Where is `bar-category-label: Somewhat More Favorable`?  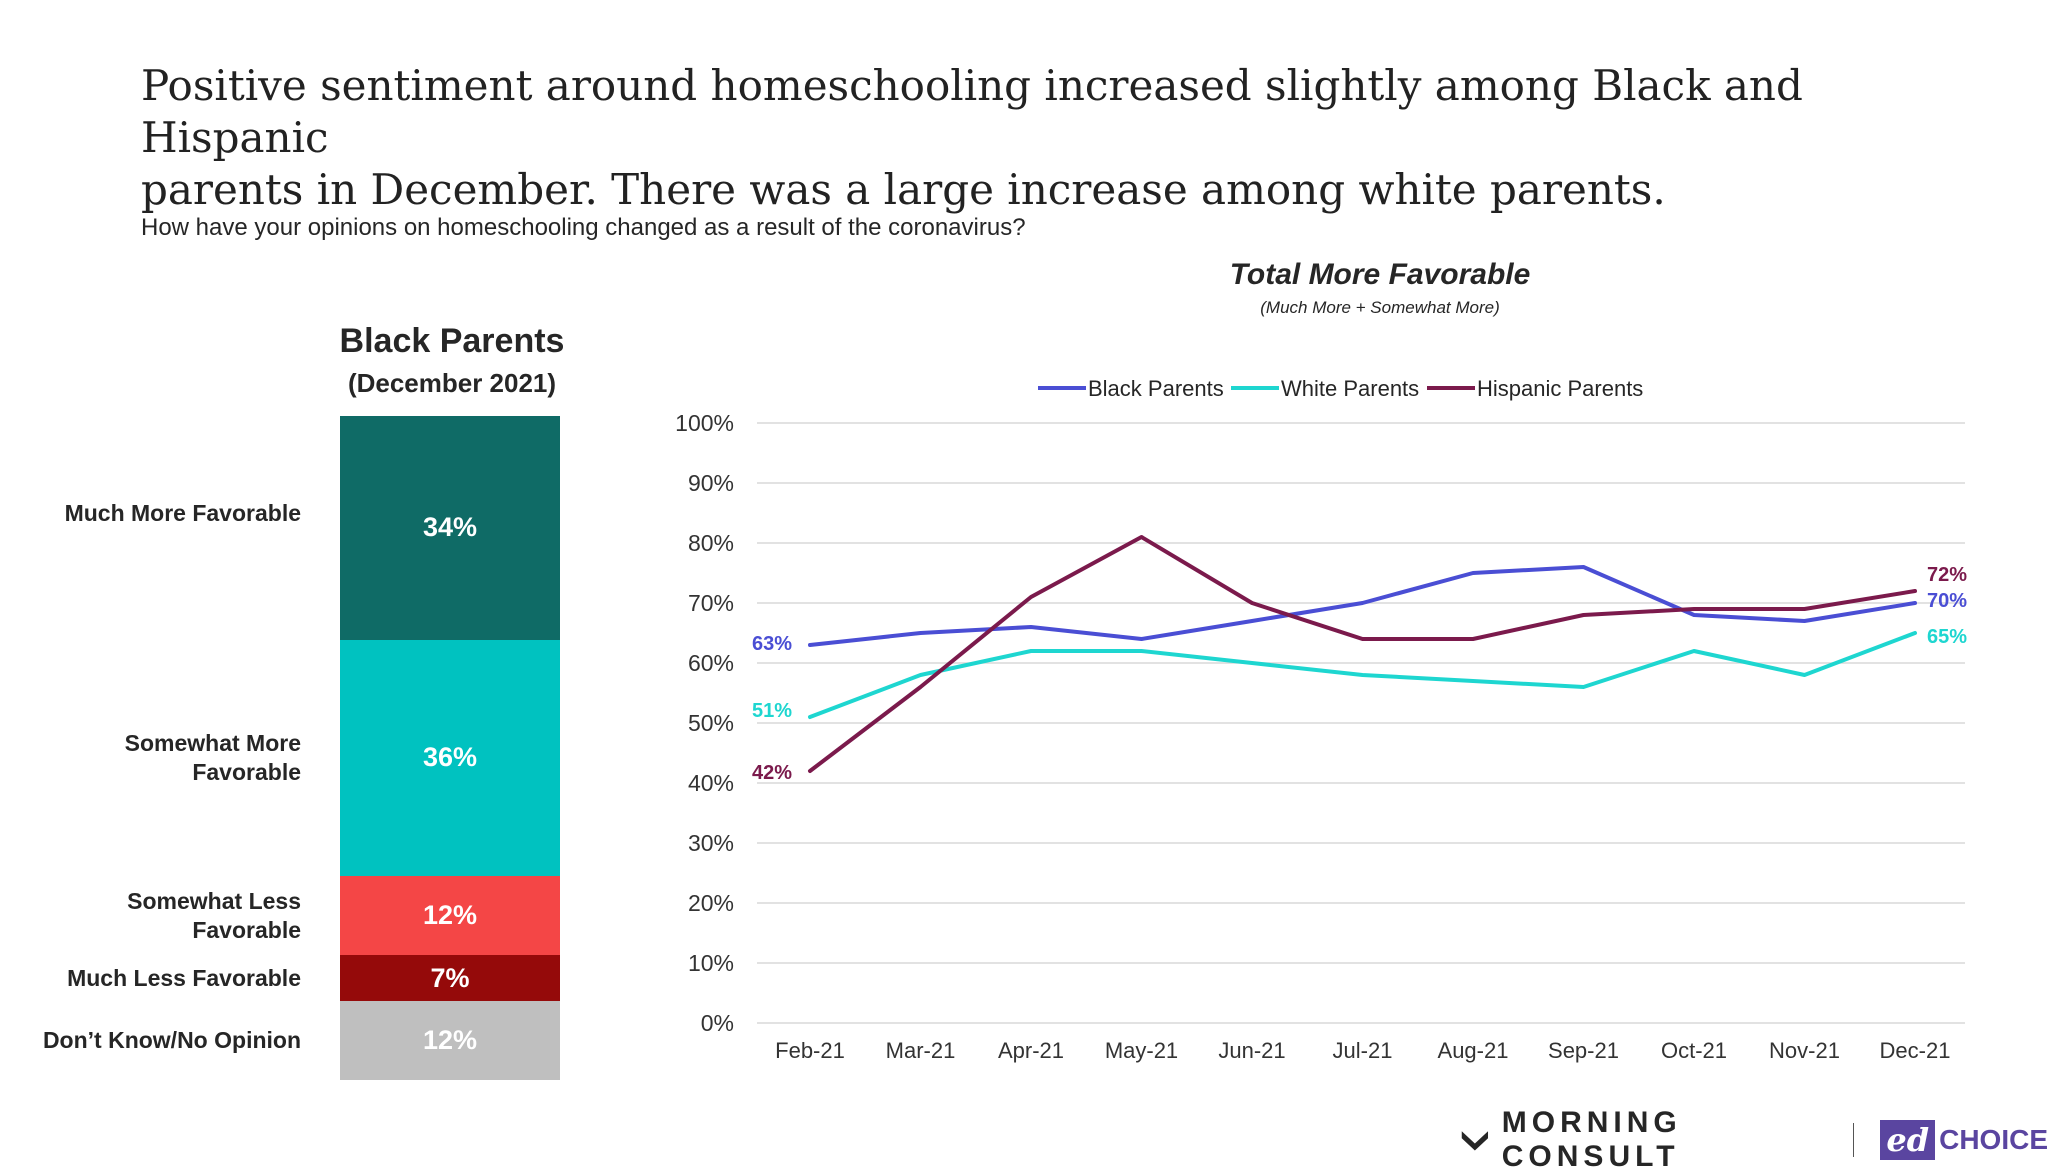 bar-category-label: Somewhat More Favorable is located at coordinates (212, 757).